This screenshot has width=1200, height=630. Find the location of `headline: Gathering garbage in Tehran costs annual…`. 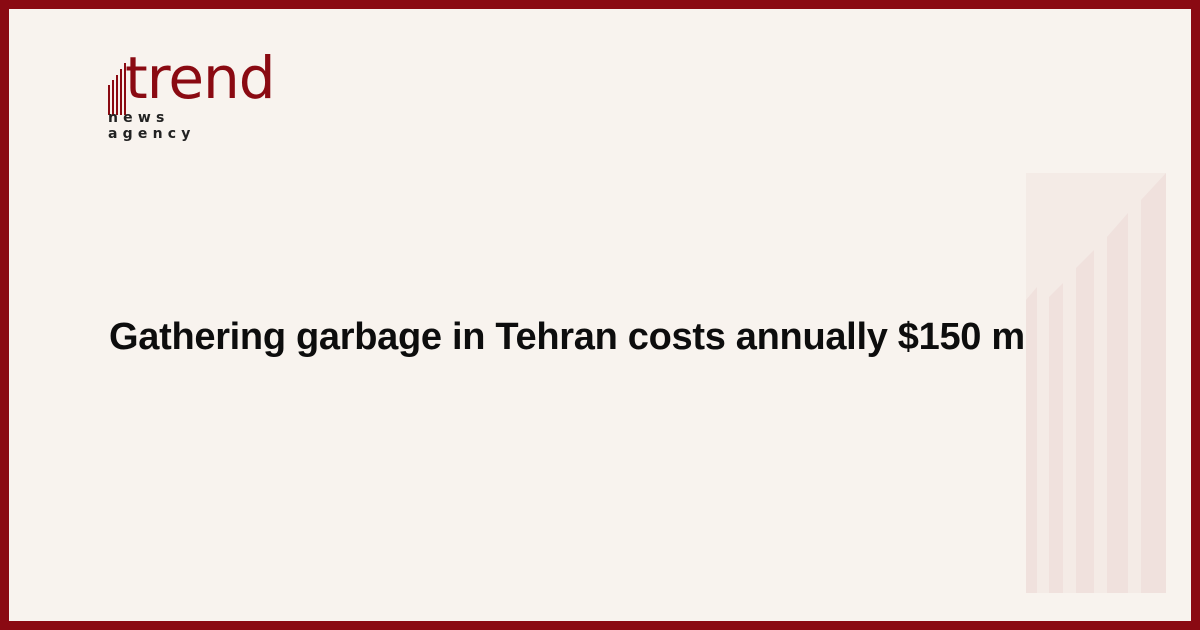

headline: Gathering garbage in Tehran costs annual… is located at coordinates (584, 337).